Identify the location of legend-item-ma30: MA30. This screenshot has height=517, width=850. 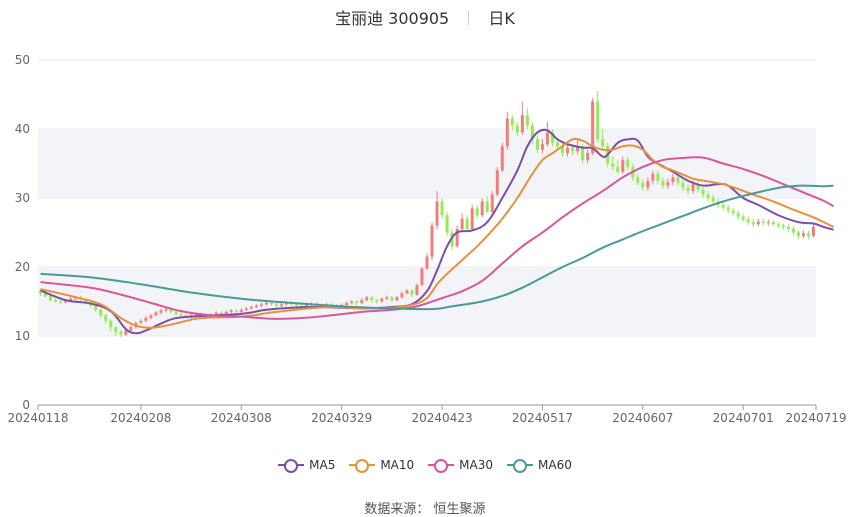
(460, 465).